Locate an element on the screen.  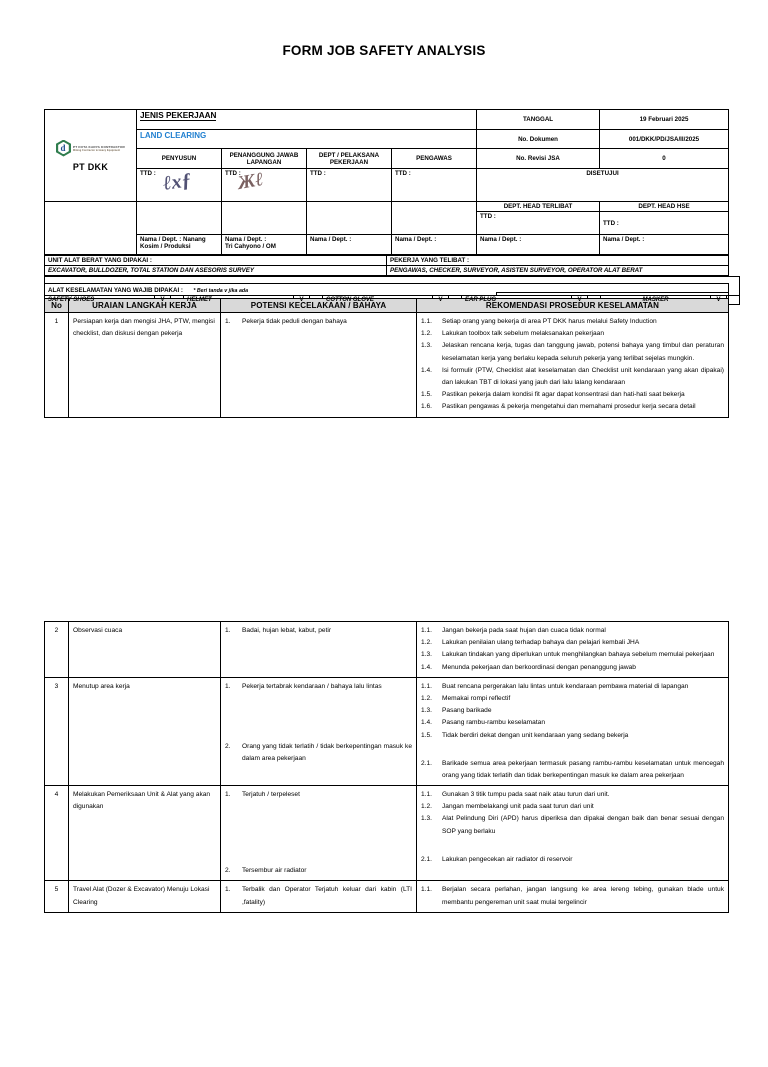
signature-penyusun: ℓxƒ is located at coordinates (177, 182).